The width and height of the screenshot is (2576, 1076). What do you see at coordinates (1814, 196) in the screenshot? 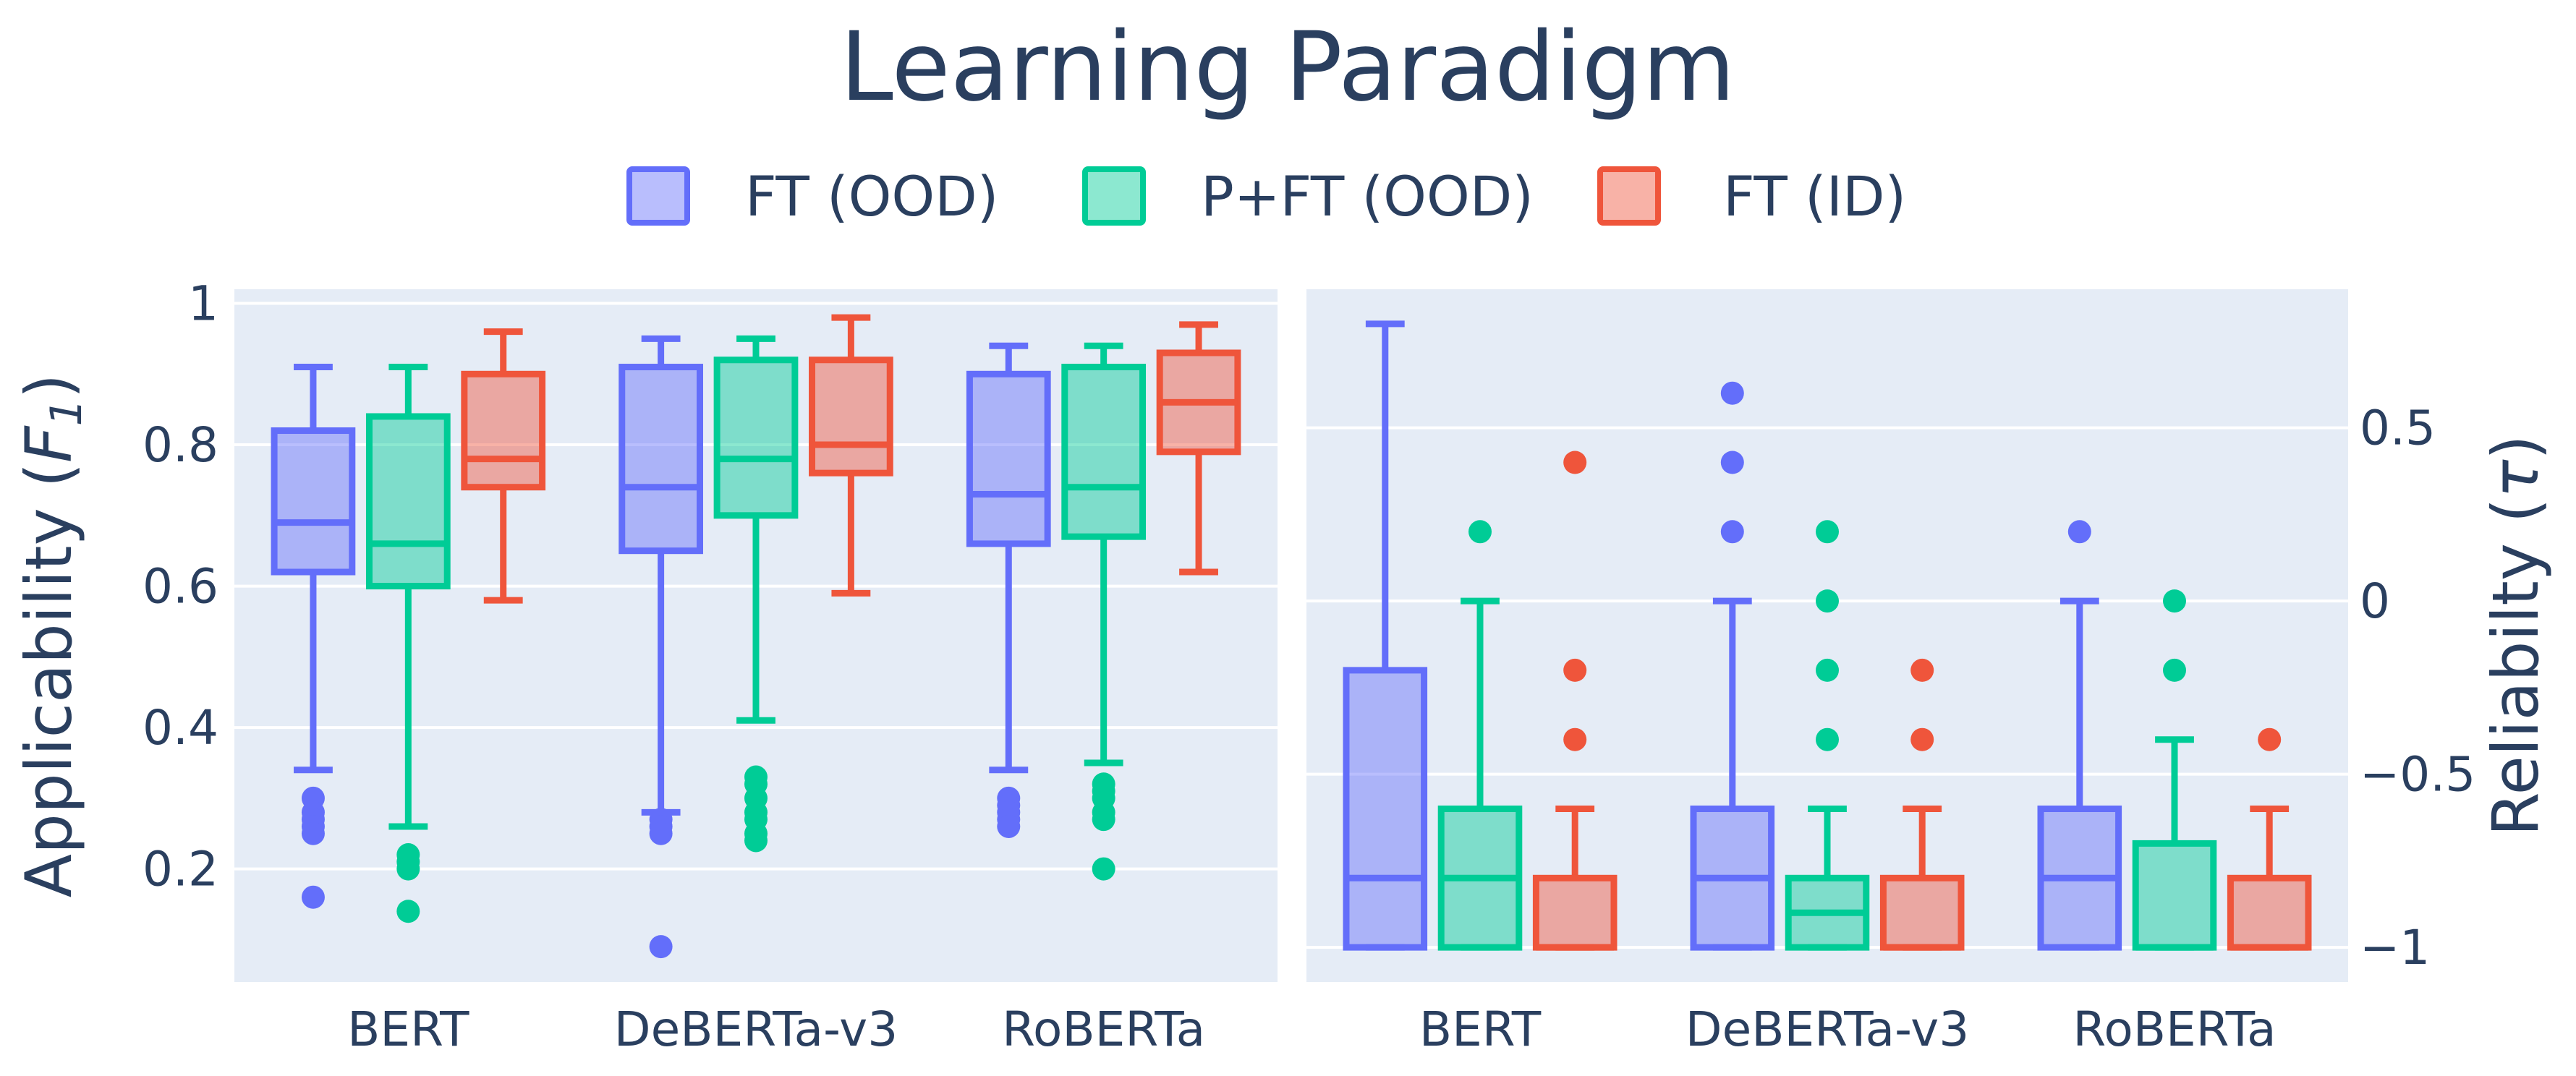
I see `legend-label-ft-id: FT (ID)` at bounding box center [1814, 196].